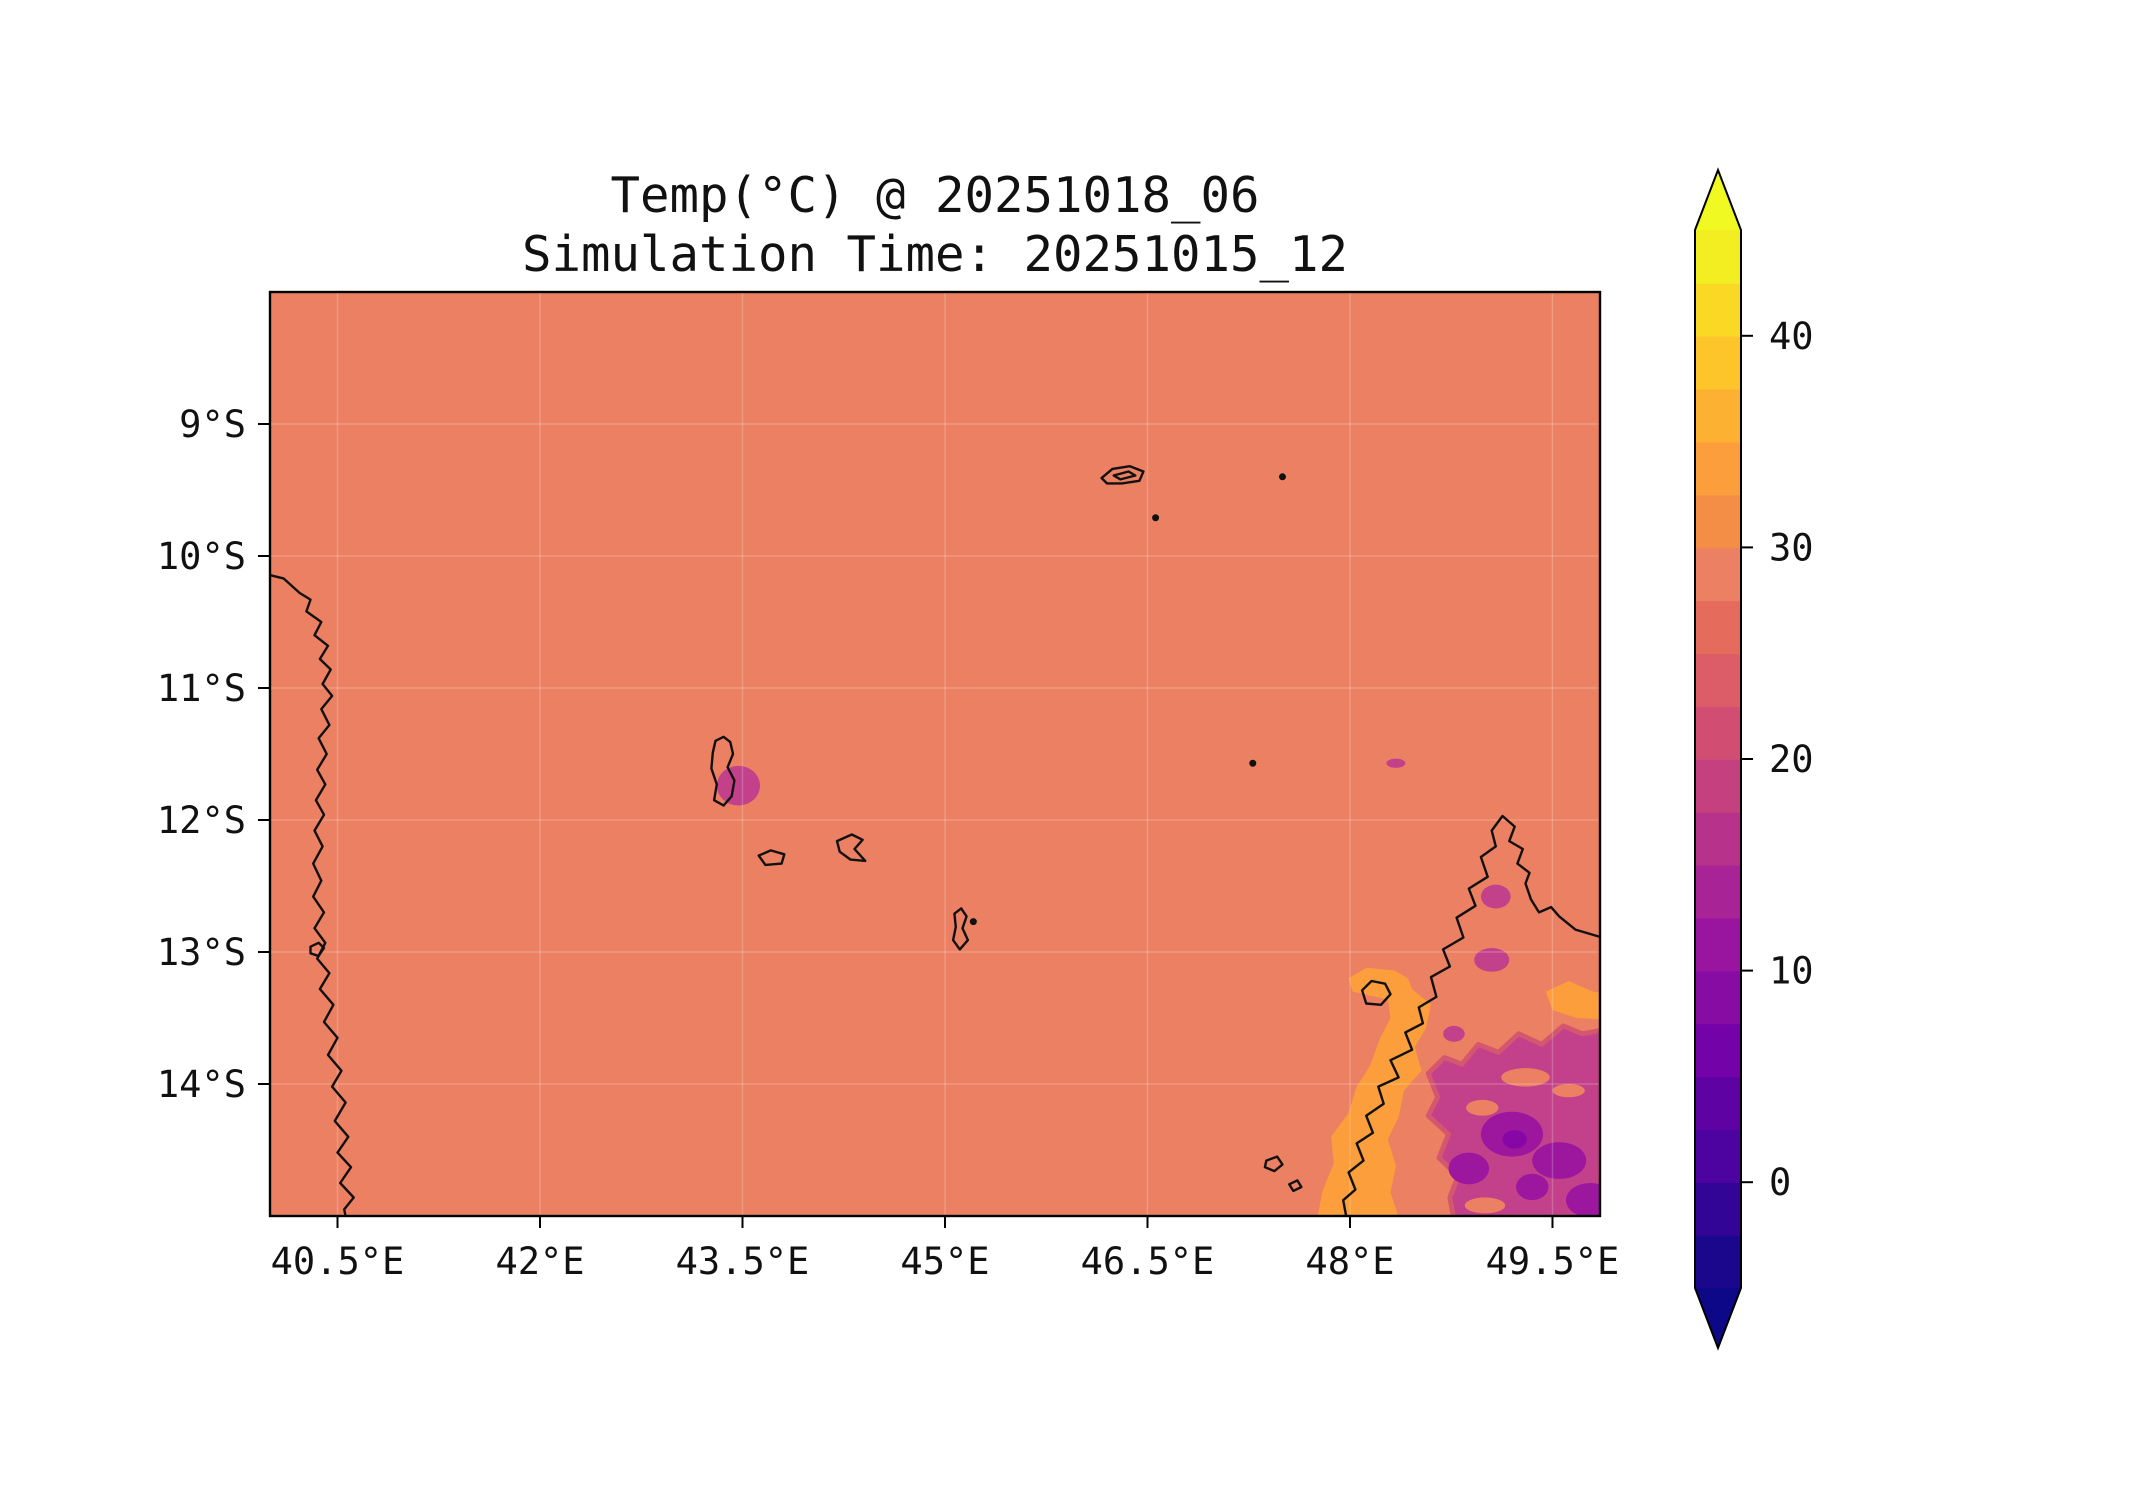 This screenshot has height=1500, width=2142. What do you see at coordinates (935, 254) in the screenshot?
I see `chart-subtitle: Simulation Time: 20251015_12` at bounding box center [935, 254].